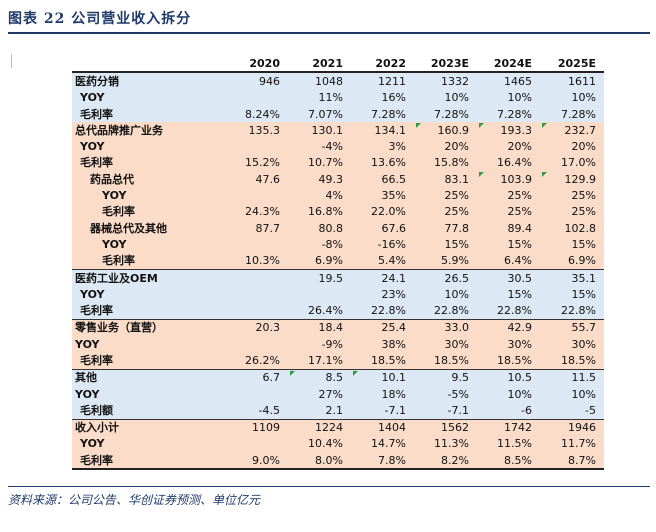 The width and height of the screenshot is (656, 532). What do you see at coordinates (338, 461) in the screenshot?
I see `table-row: 毛利率 9.0% 8.0% 7.8% 8.2% 8.5% 8.7%` at bounding box center [338, 461].